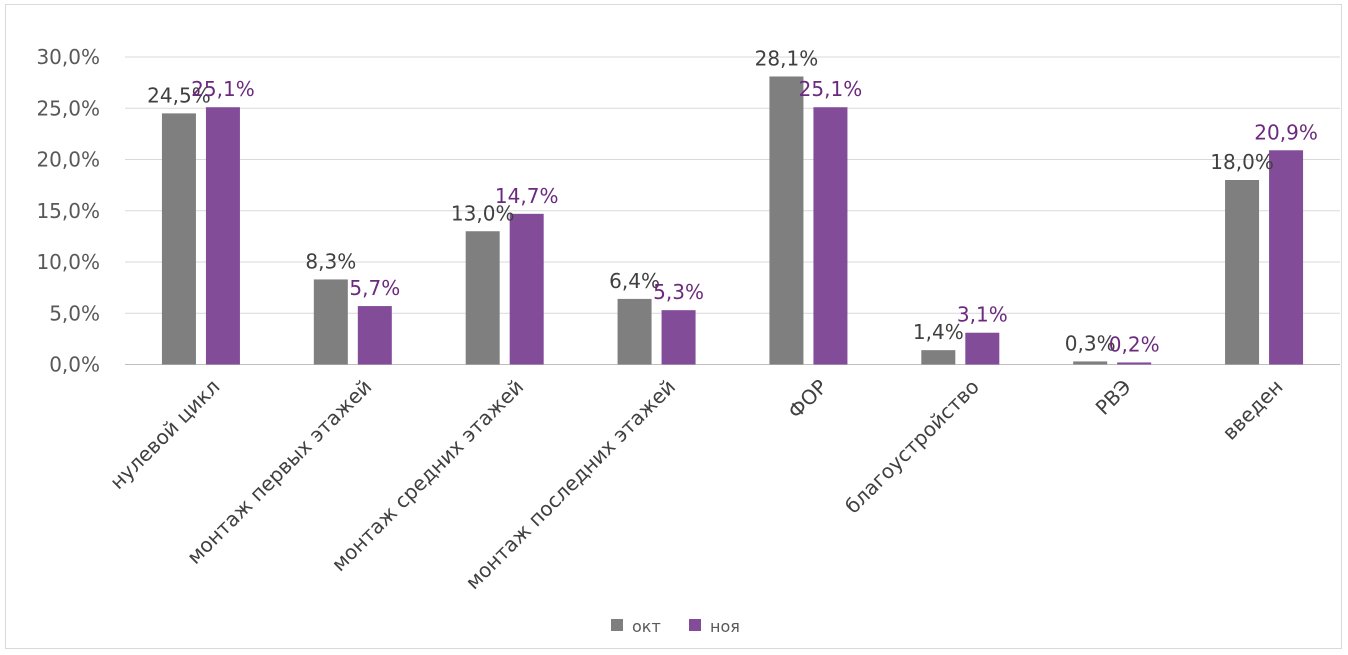 This screenshot has width=1348, height=655. What do you see at coordinates (68, 262) in the screenshot?
I see `y-tick-label: 10,0%` at bounding box center [68, 262].